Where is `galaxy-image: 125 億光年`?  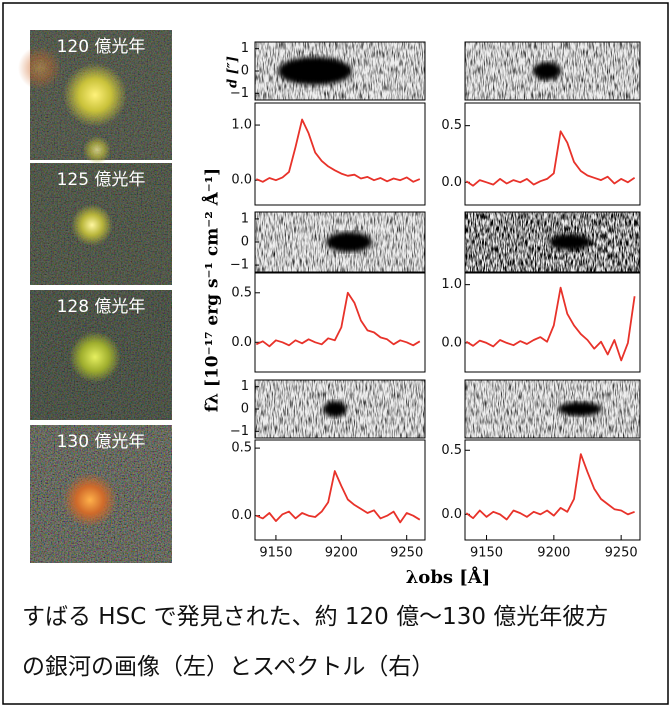 galaxy-image: 125 億光年 is located at coordinates (101, 224).